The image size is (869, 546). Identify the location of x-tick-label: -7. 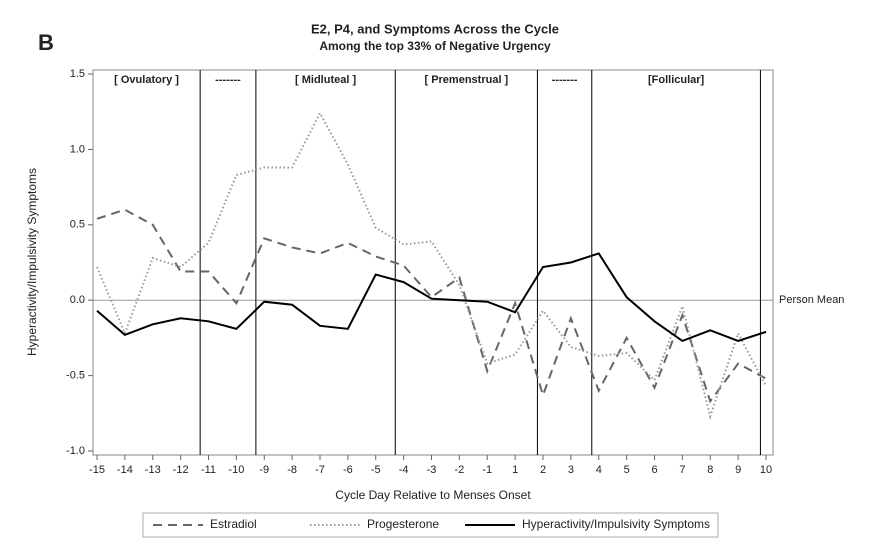
(320, 470).